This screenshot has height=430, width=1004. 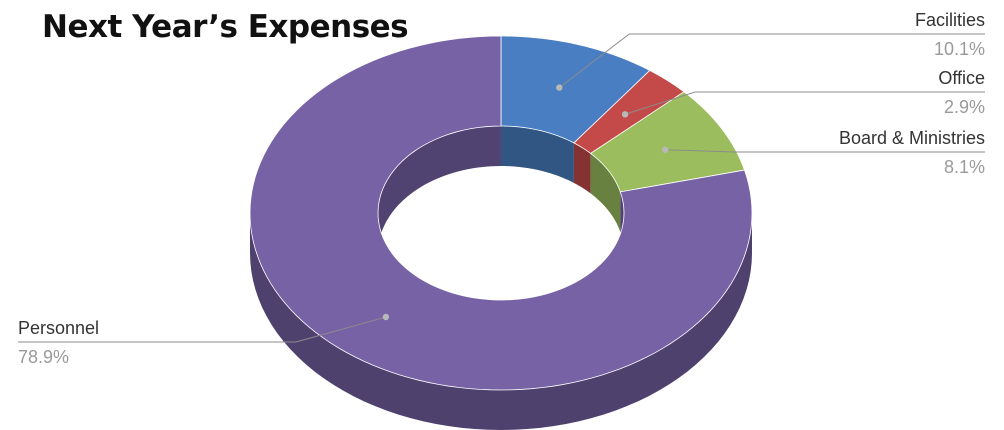 What do you see at coordinates (605, 192) in the screenshot?
I see `slice-inner-wall-board-and-ministries` at bounding box center [605, 192].